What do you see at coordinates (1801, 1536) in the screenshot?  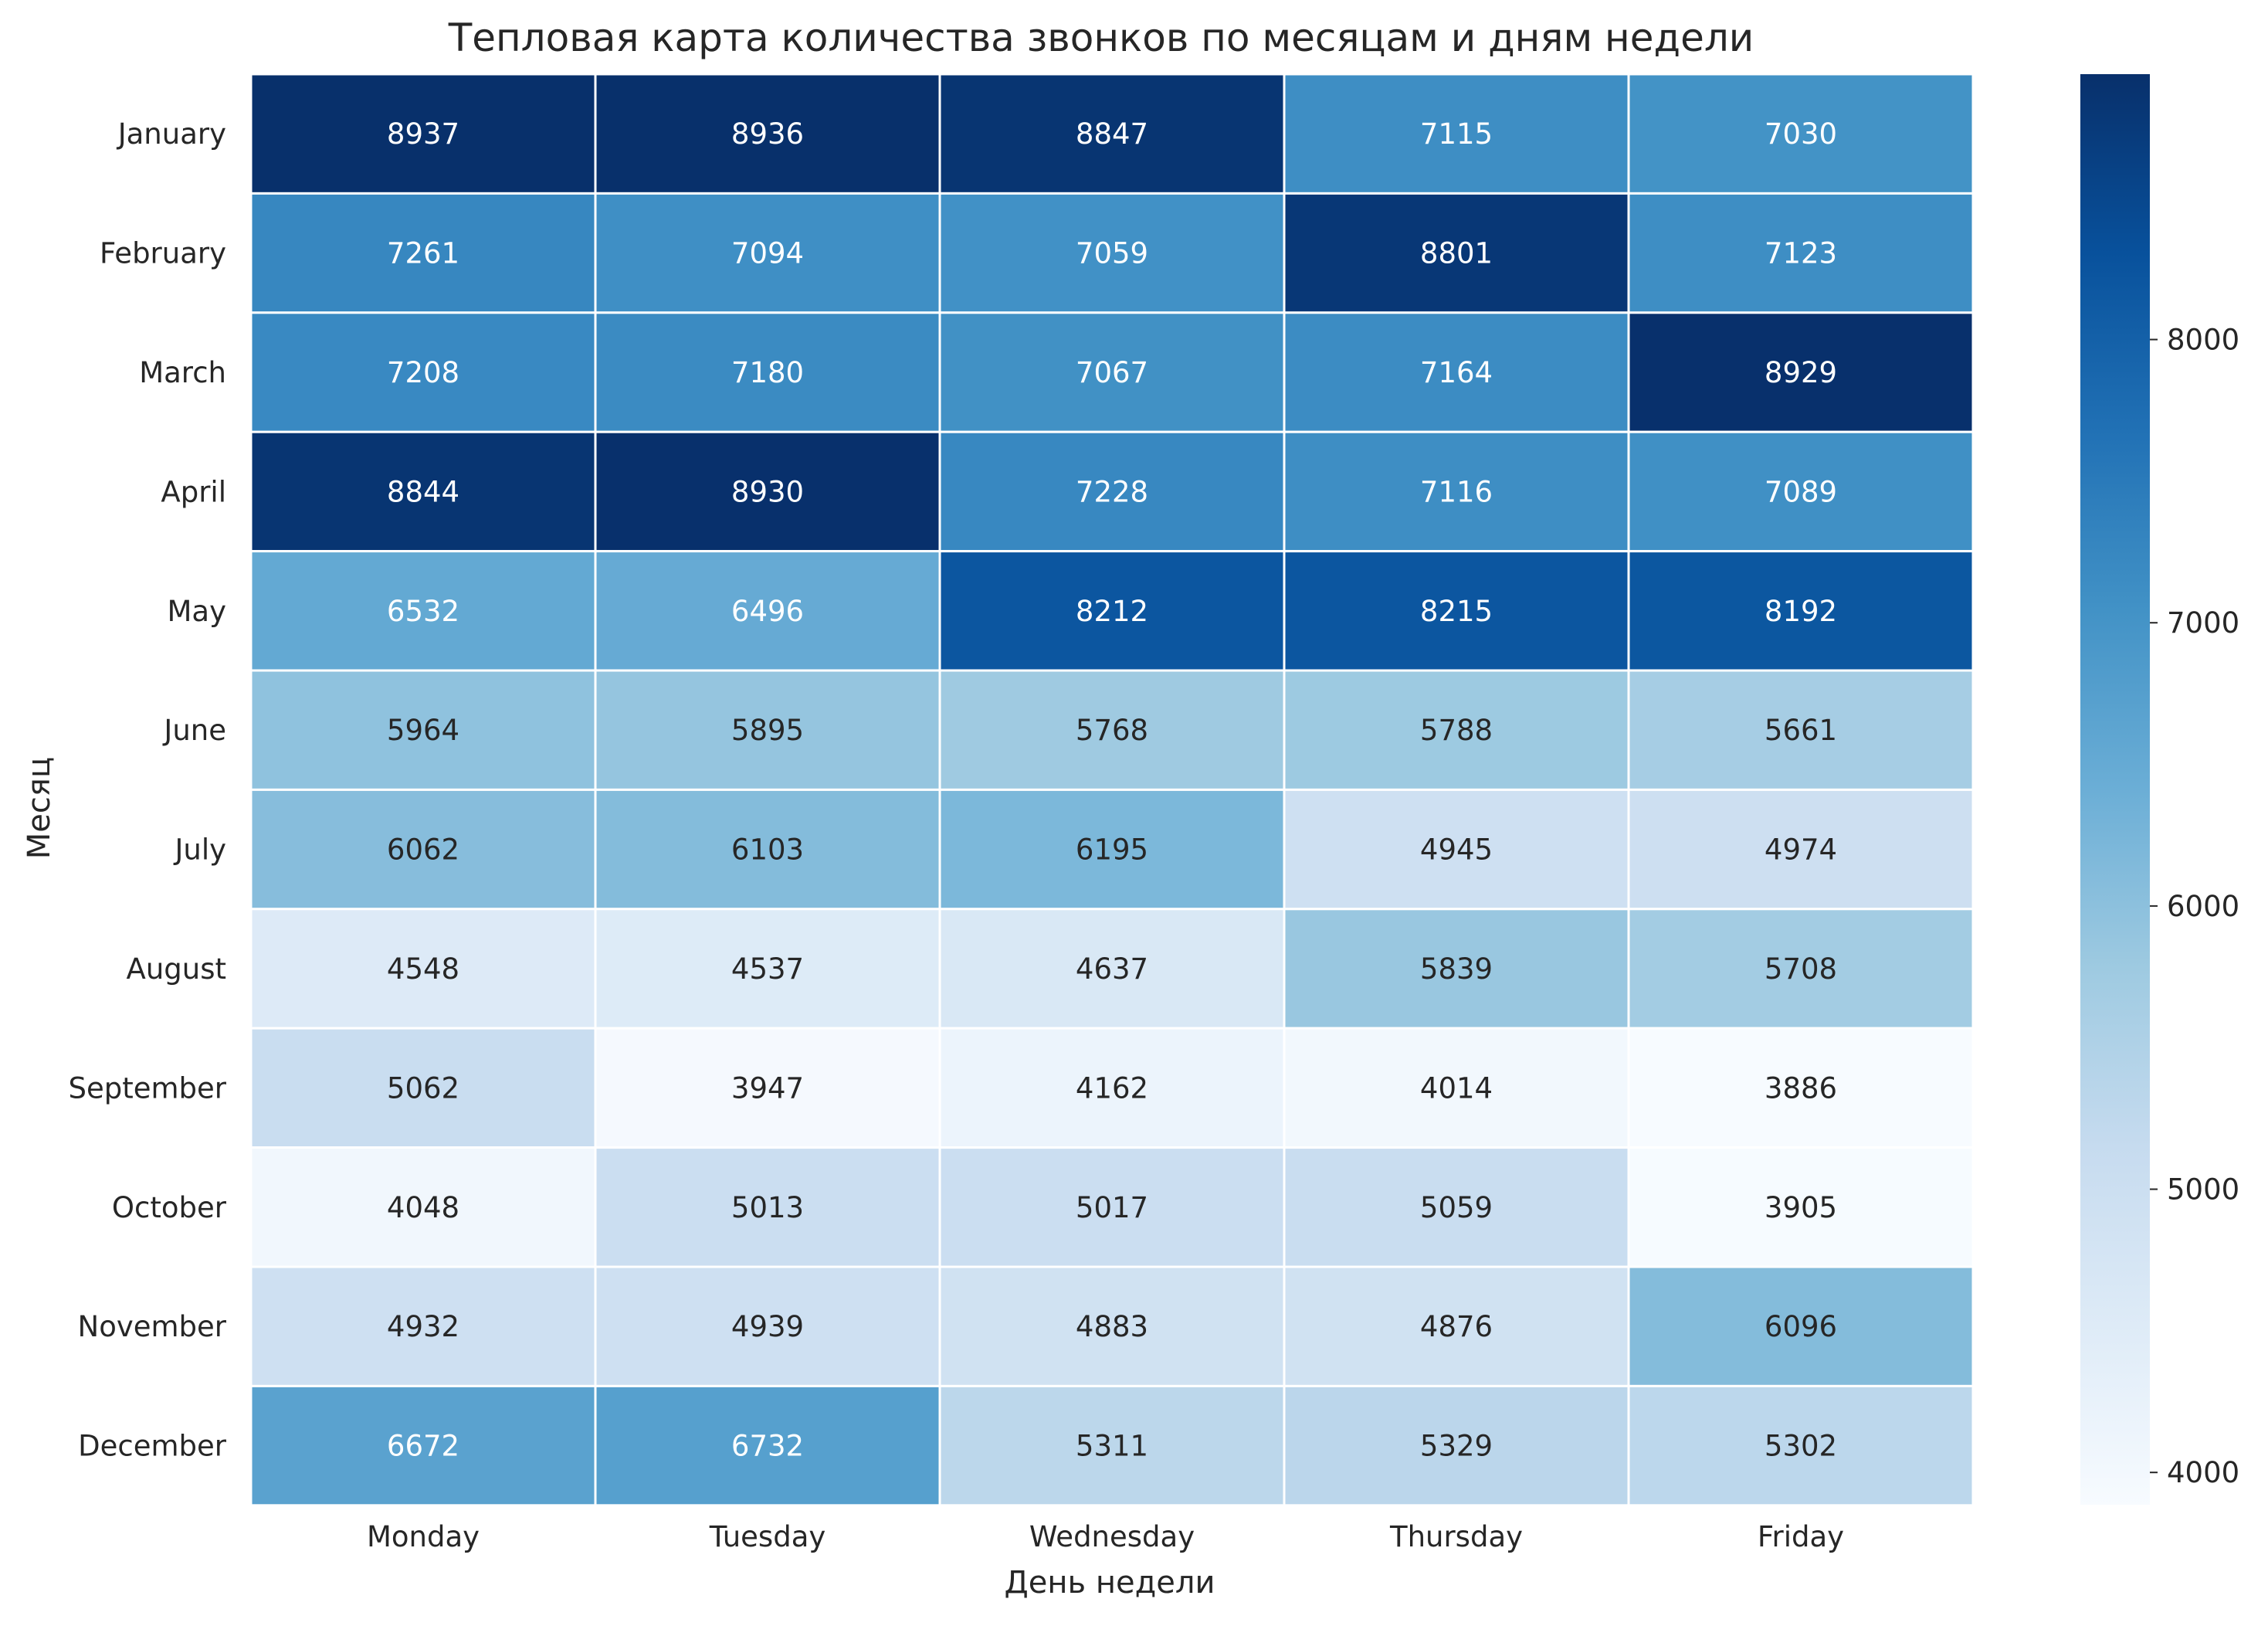 I see `x-tick-label: Friday` at bounding box center [1801, 1536].